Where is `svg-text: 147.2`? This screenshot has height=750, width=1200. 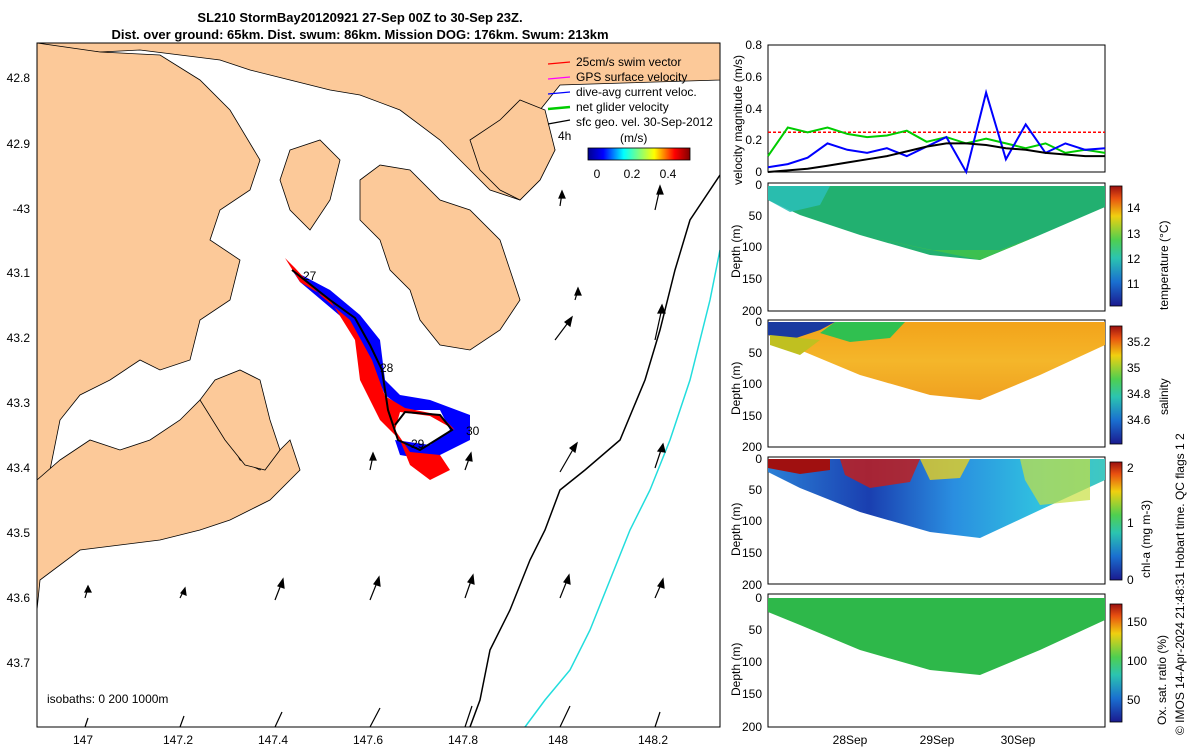
svg-text: 147.2 is located at coordinates (178, 740).